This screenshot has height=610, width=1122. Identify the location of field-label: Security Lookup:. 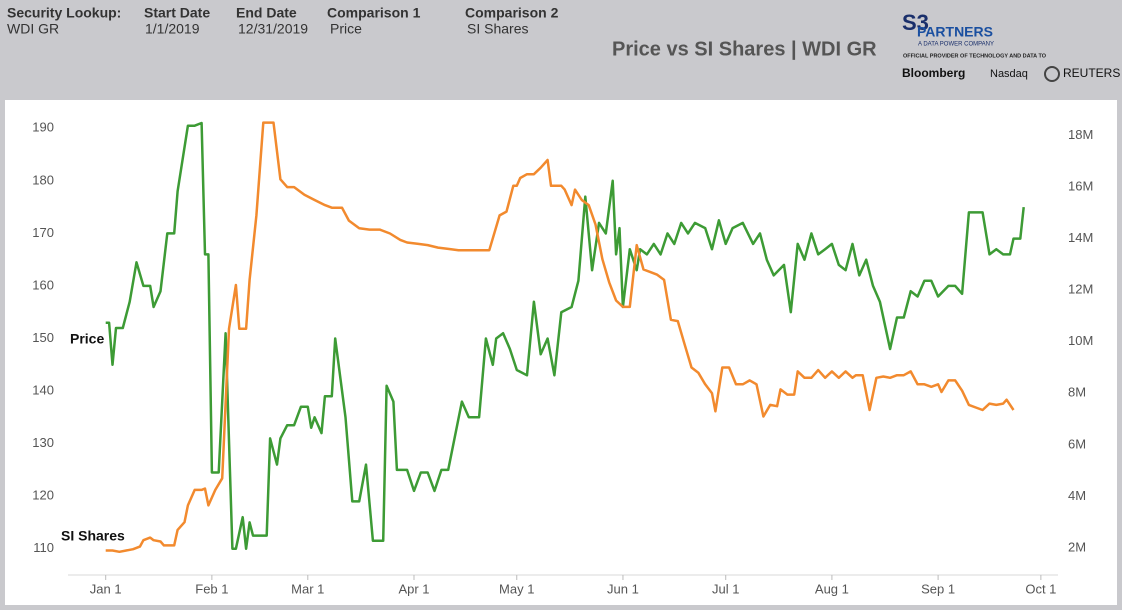
(64, 13).